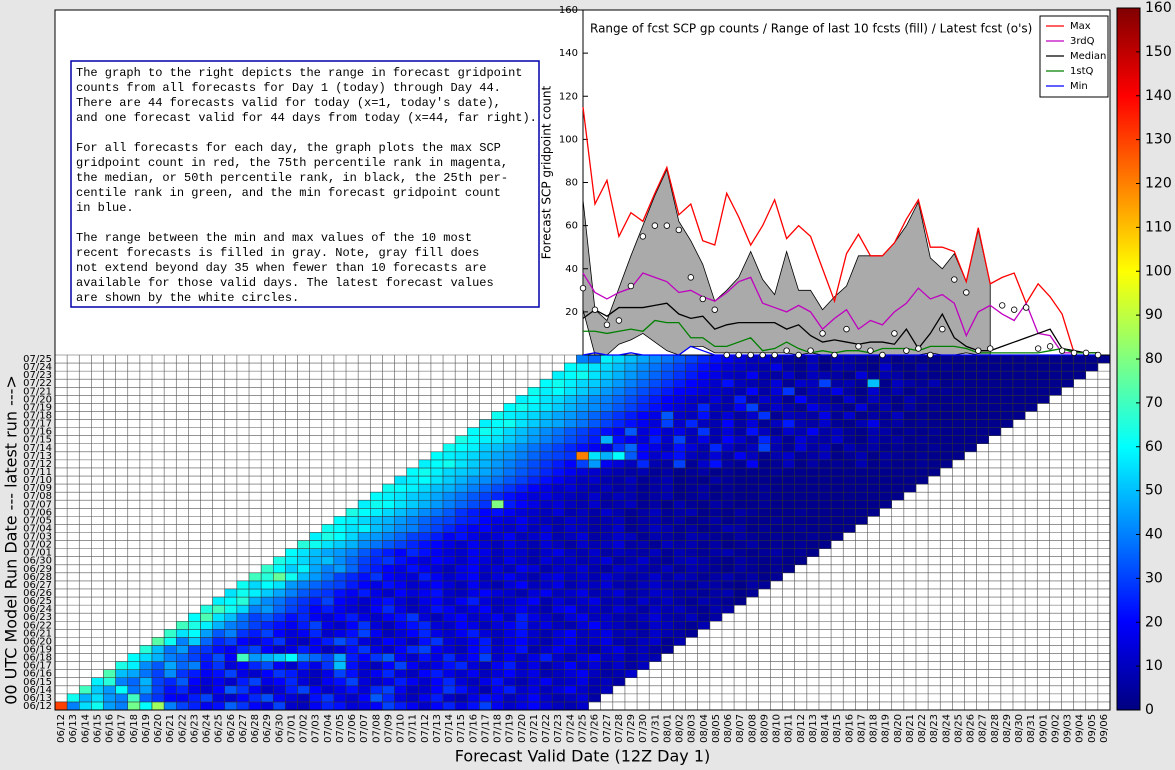 Image resolution: width=1175 pixels, height=770 pixels. Describe the element at coordinates (37, 440) in the screenshot. I see `y-tick-label: 07/15` at that location.